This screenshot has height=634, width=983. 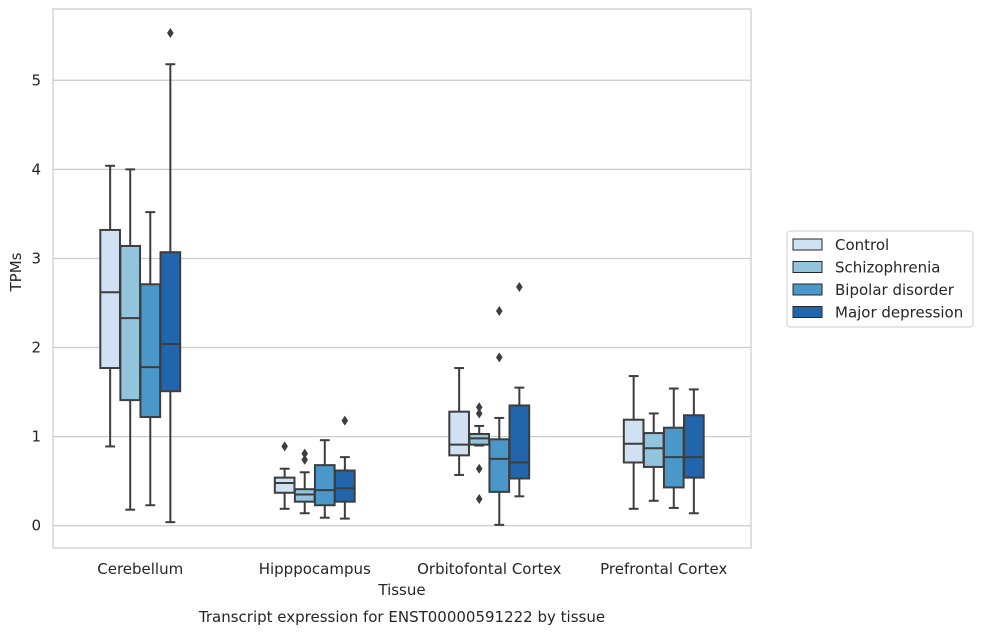 What do you see at coordinates (36, 169) in the screenshot?
I see `y-tick-label: 4` at bounding box center [36, 169].